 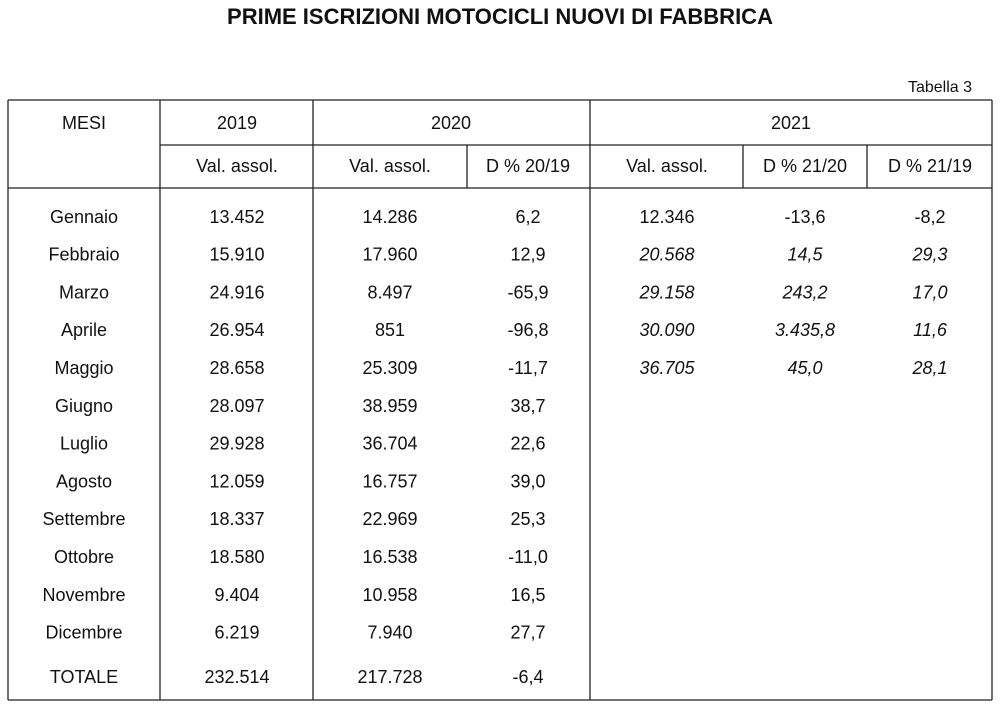 What do you see at coordinates (804, 292) in the screenshot?
I see `cell: 243,2` at bounding box center [804, 292].